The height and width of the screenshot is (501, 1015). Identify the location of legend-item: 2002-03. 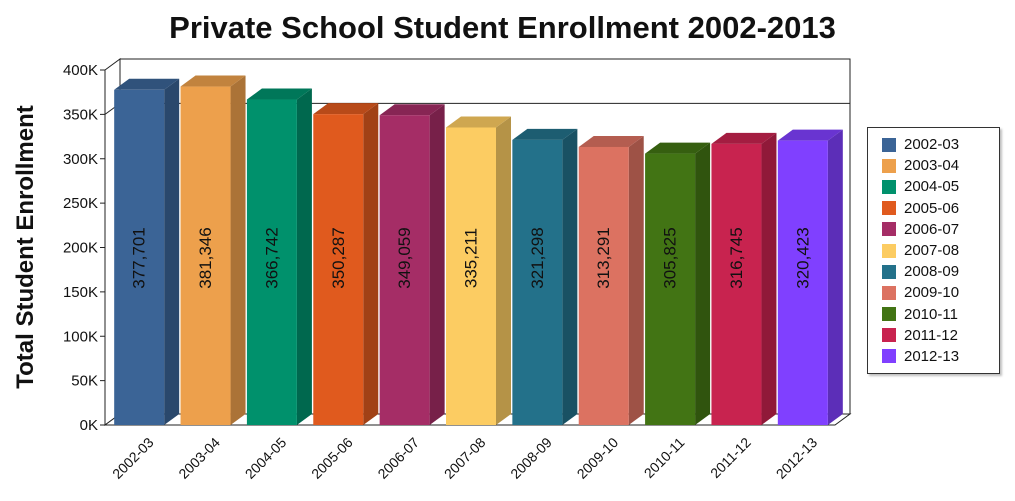
(933, 144).